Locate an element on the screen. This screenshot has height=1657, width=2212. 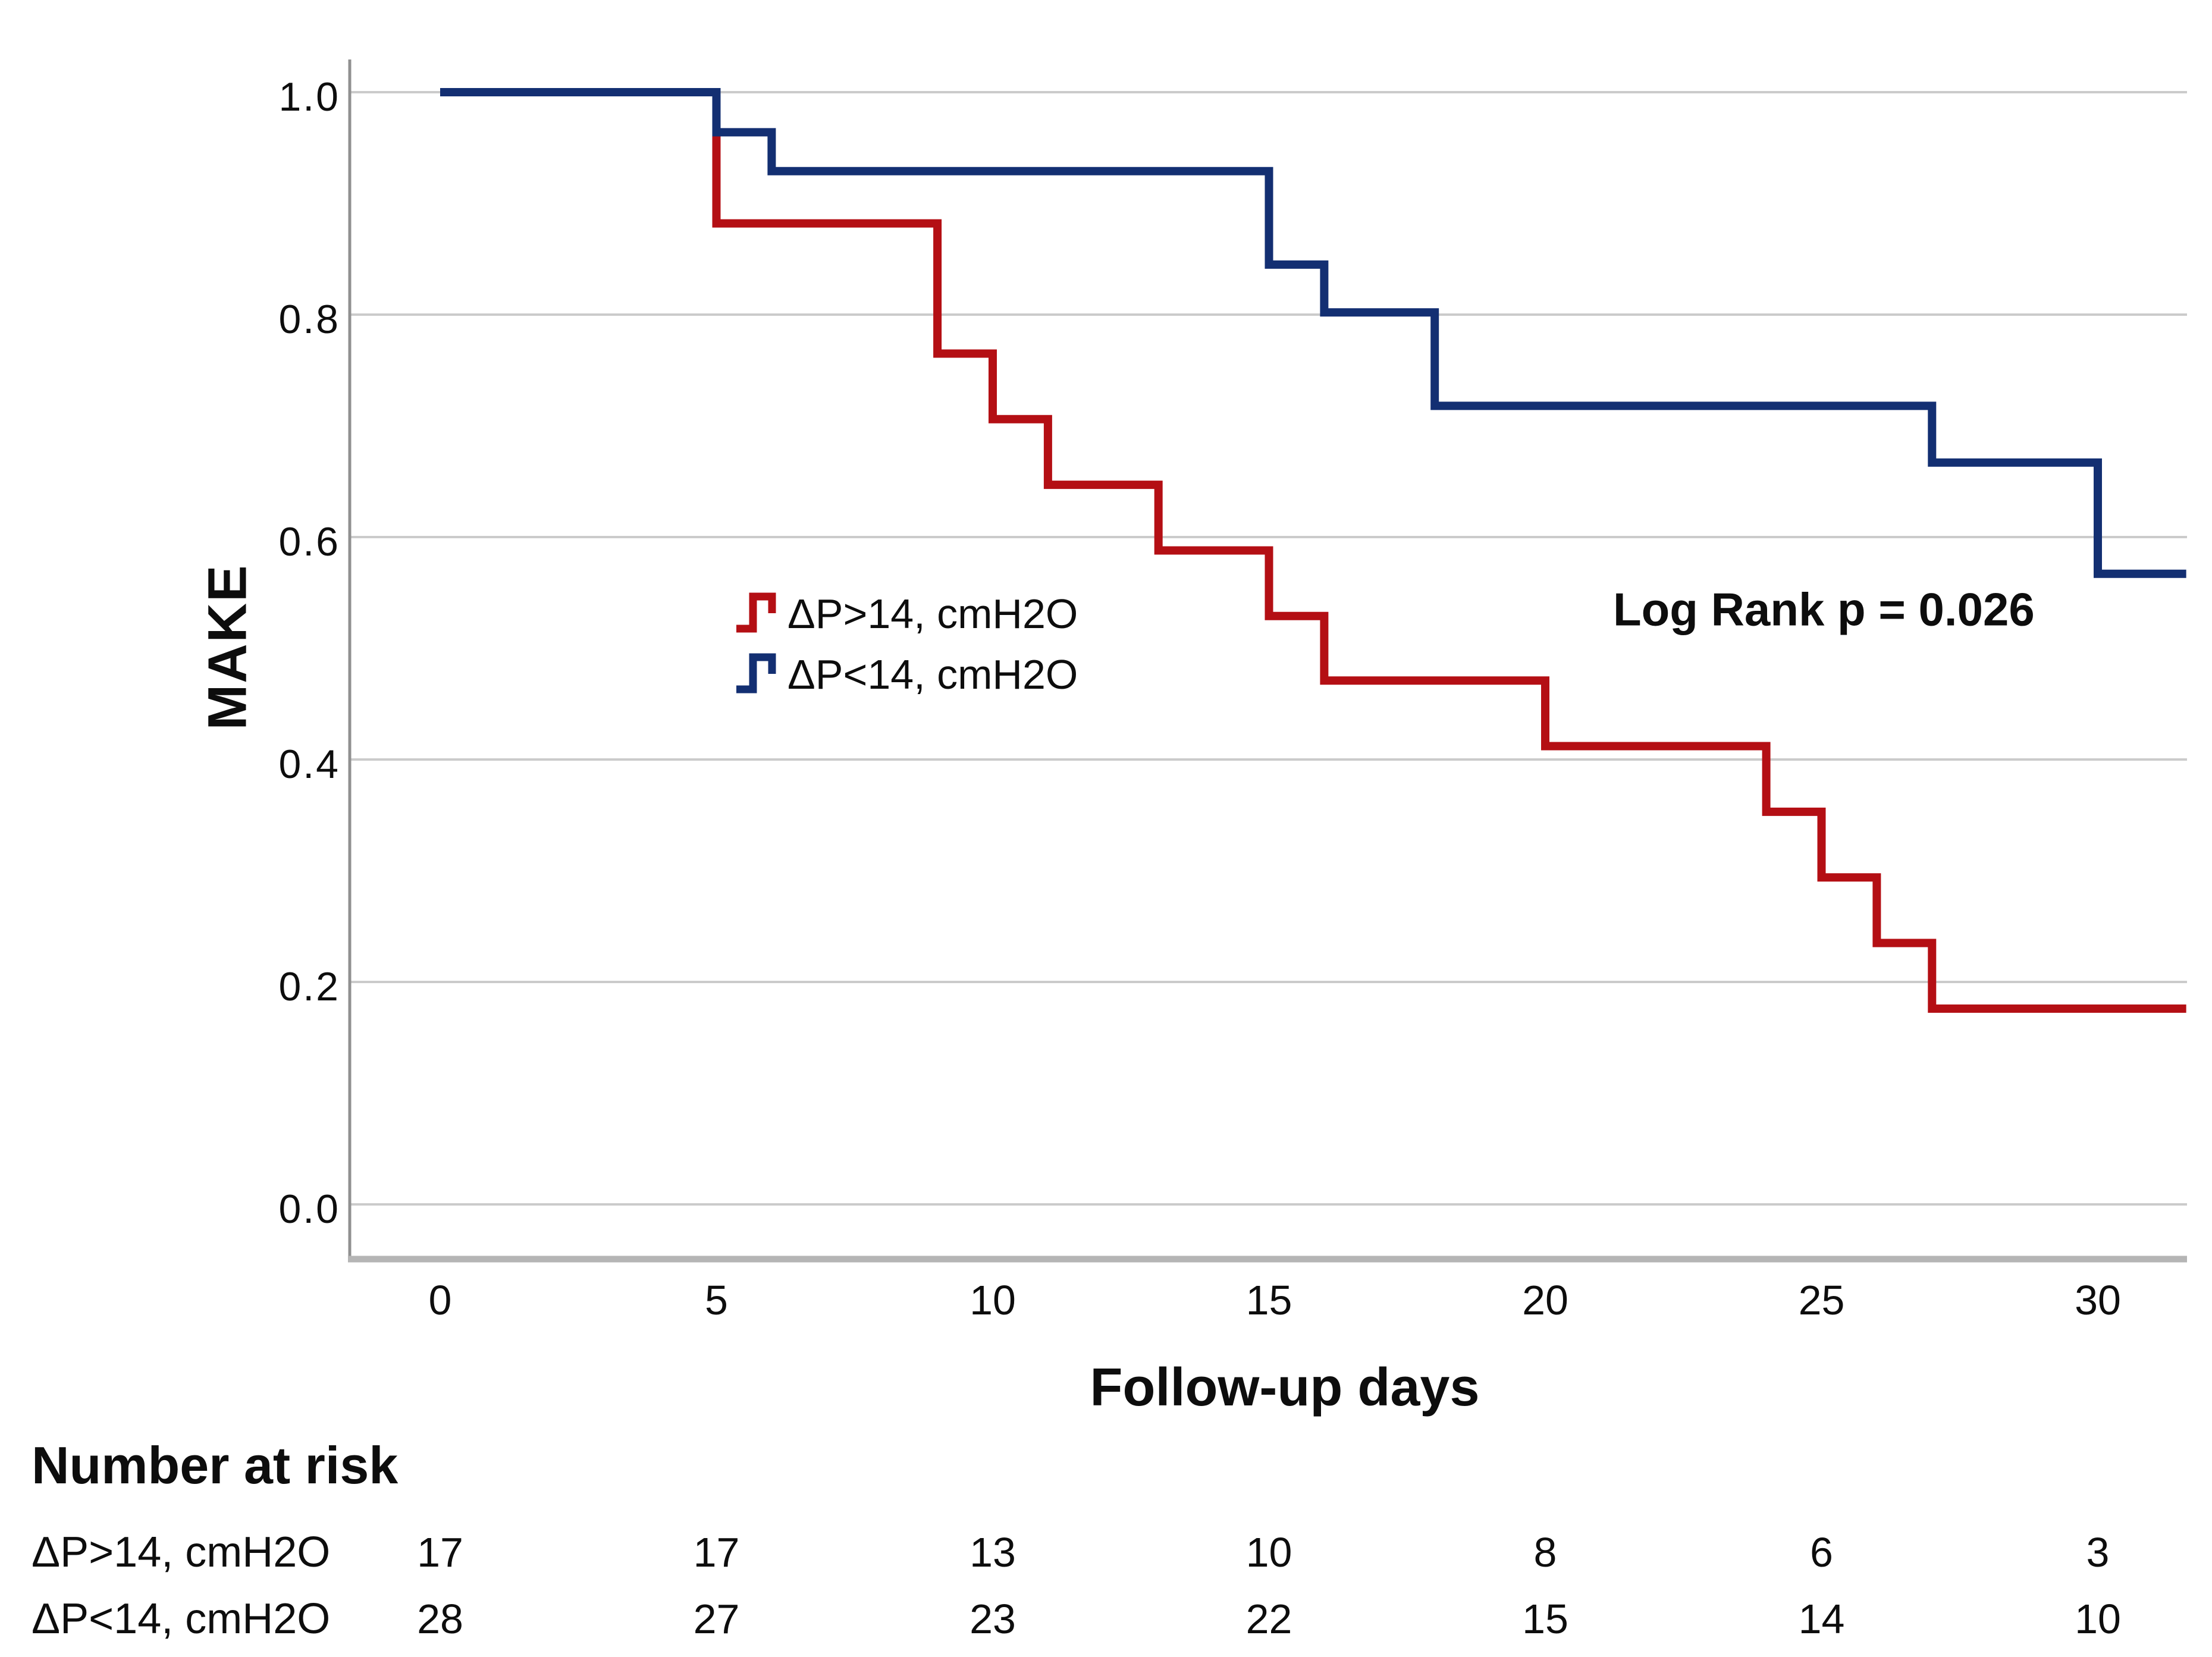
risk-value: 8 is located at coordinates (1545, 1552).